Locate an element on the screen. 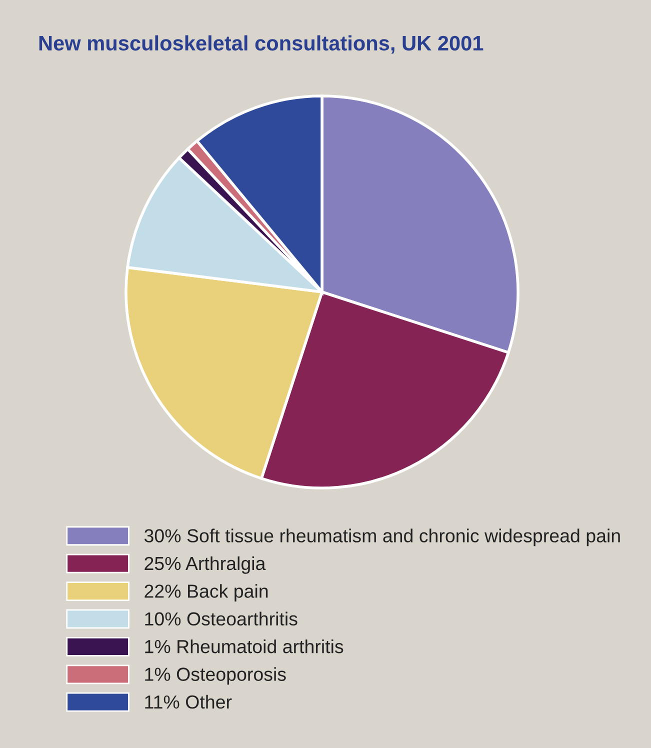 Image resolution: width=651 pixels, height=748 pixels. legend-label: 1% Rheumatoid arthritis is located at coordinates (244, 646).